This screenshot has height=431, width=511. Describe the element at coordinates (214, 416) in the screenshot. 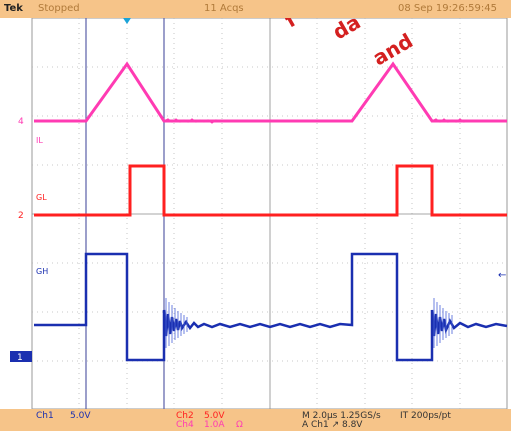

I see `ch2-scale: 5.0V` at that location.